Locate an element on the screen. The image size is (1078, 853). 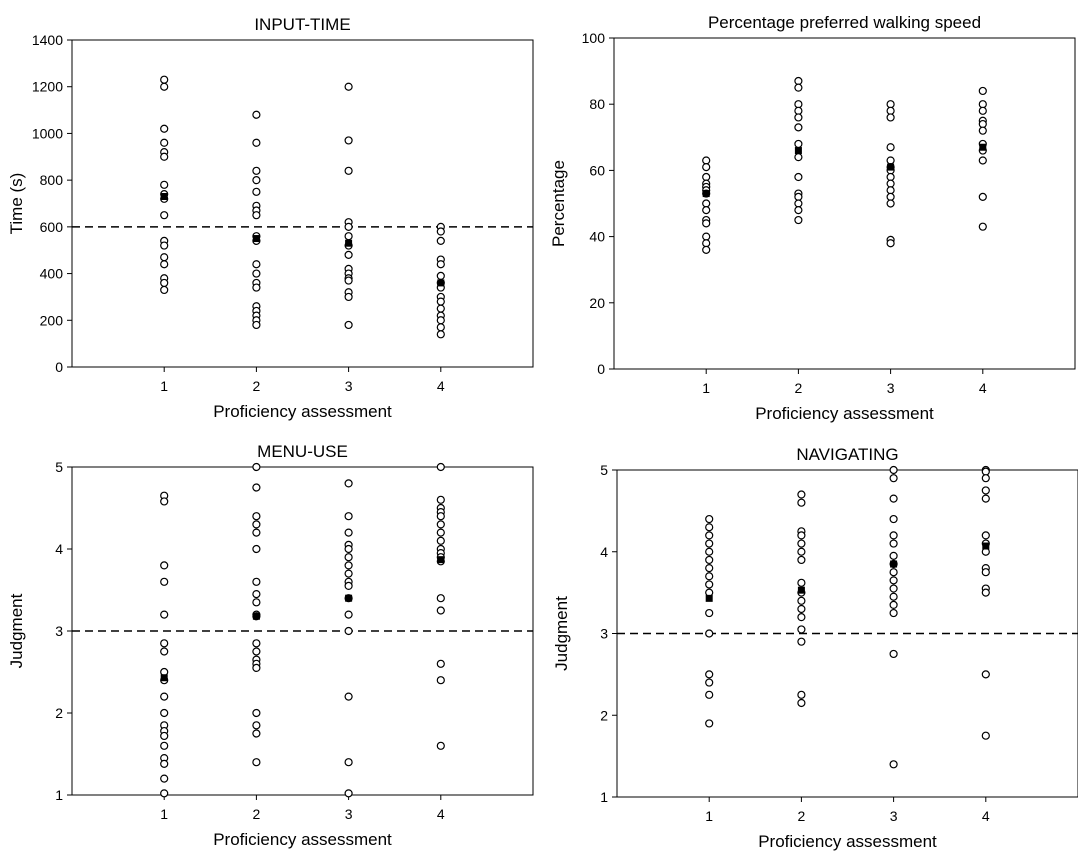
y-tick-label: 40 is located at coordinates (597, 237).